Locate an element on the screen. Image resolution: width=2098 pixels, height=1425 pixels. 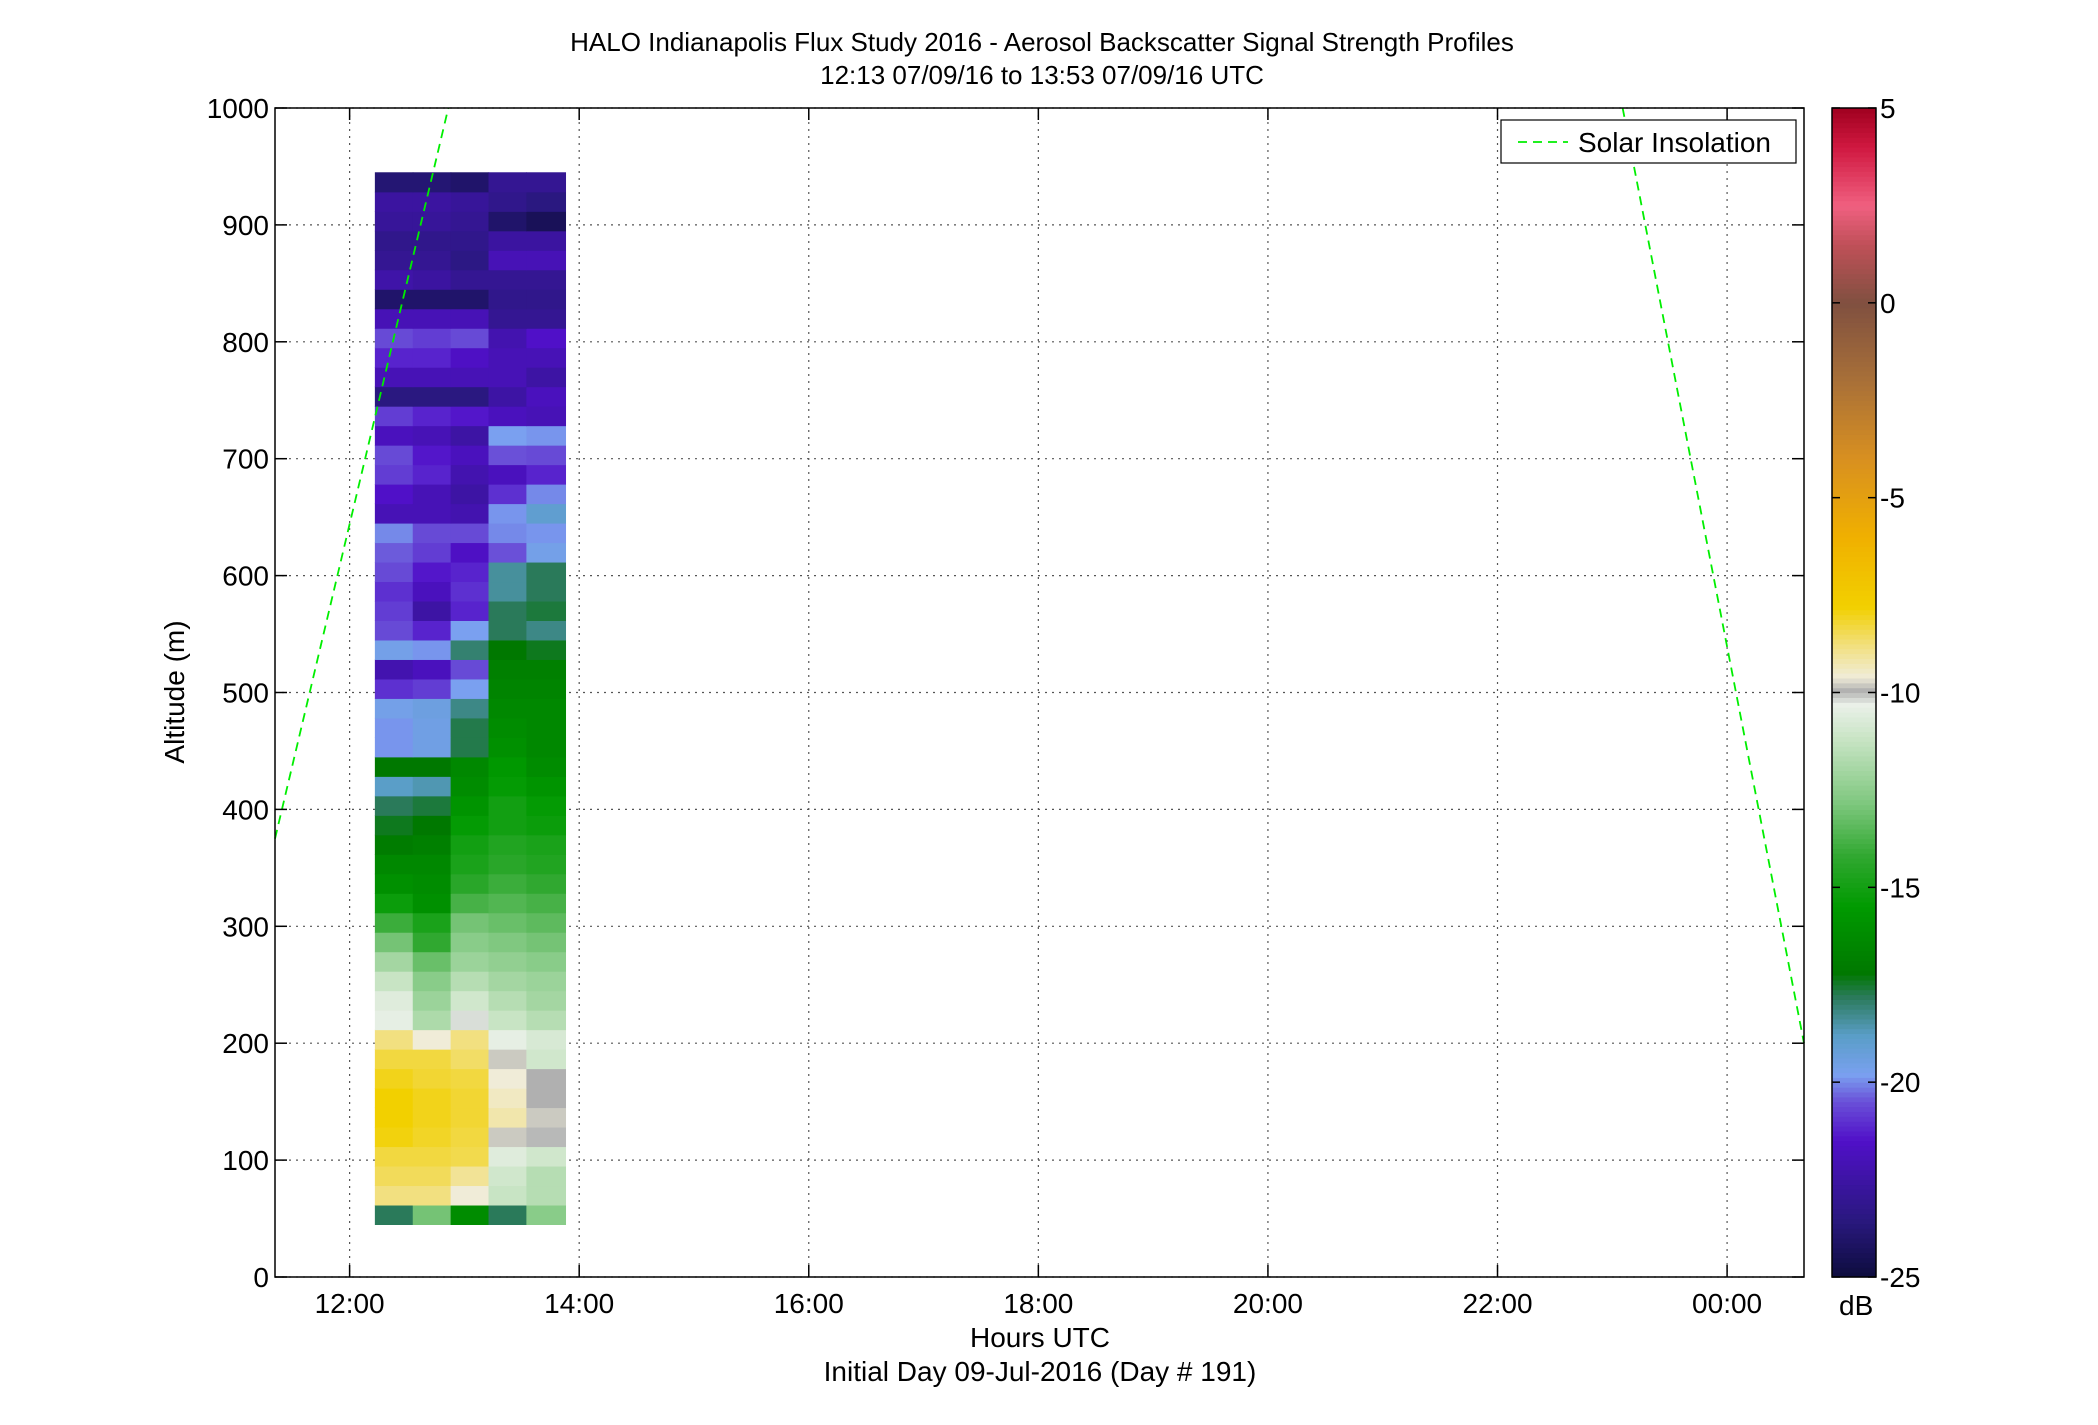
y-tick-label: 800 is located at coordinates (245, 342).